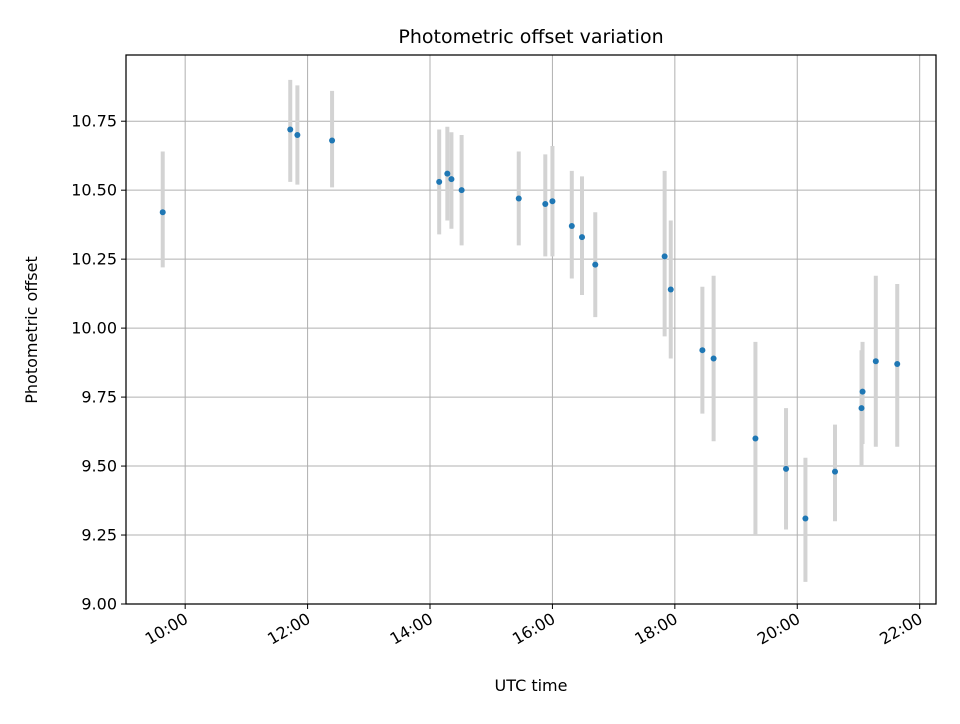 This screenshot has width=960, height=724. I want to click on y-tick-label: 9.25, so click(99, 535).